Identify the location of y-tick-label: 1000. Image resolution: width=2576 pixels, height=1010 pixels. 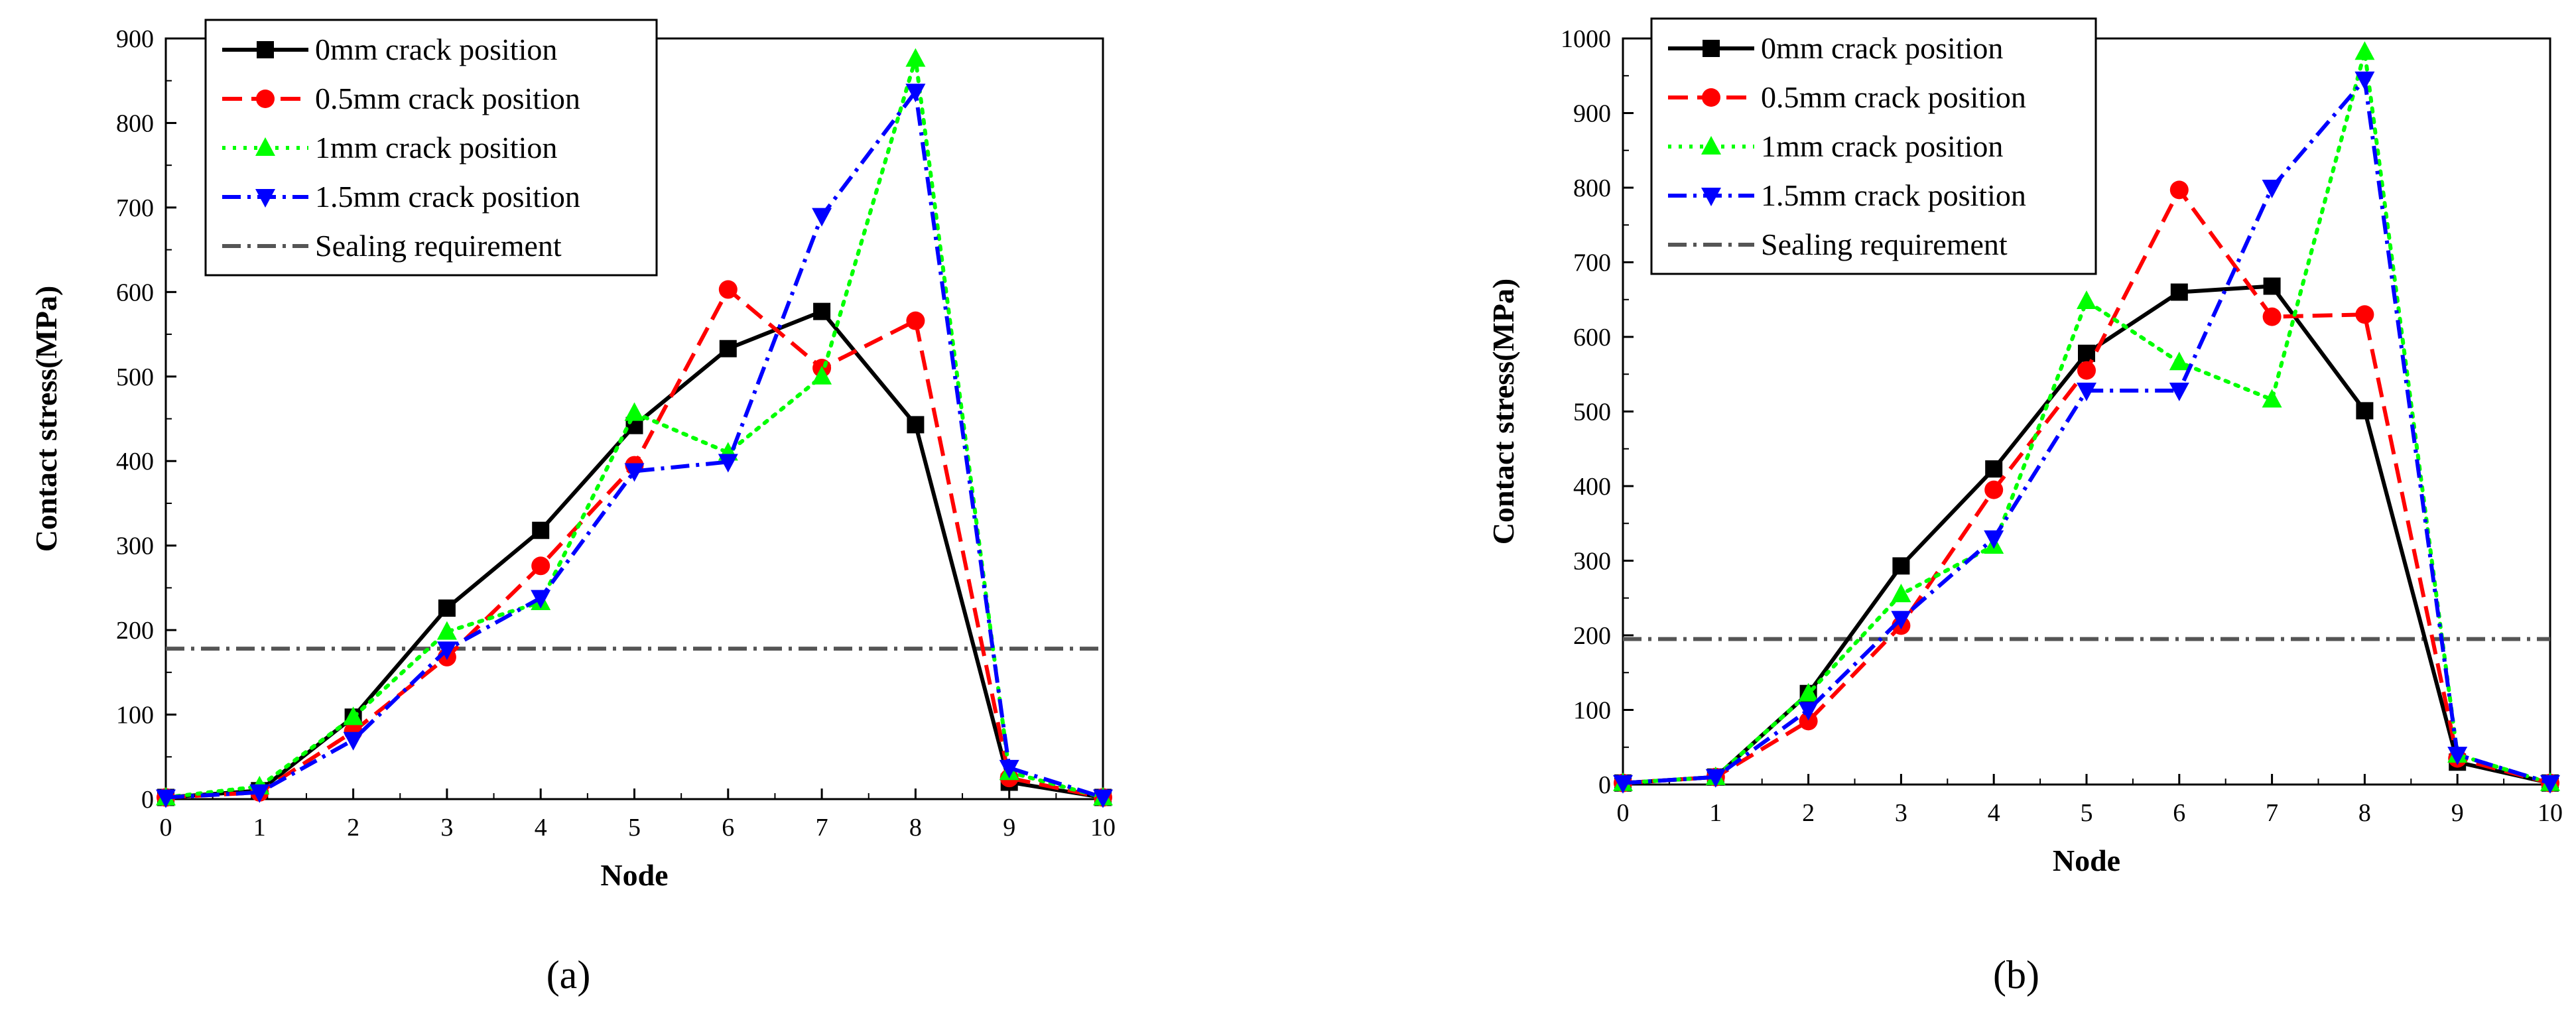
(1586, 39).